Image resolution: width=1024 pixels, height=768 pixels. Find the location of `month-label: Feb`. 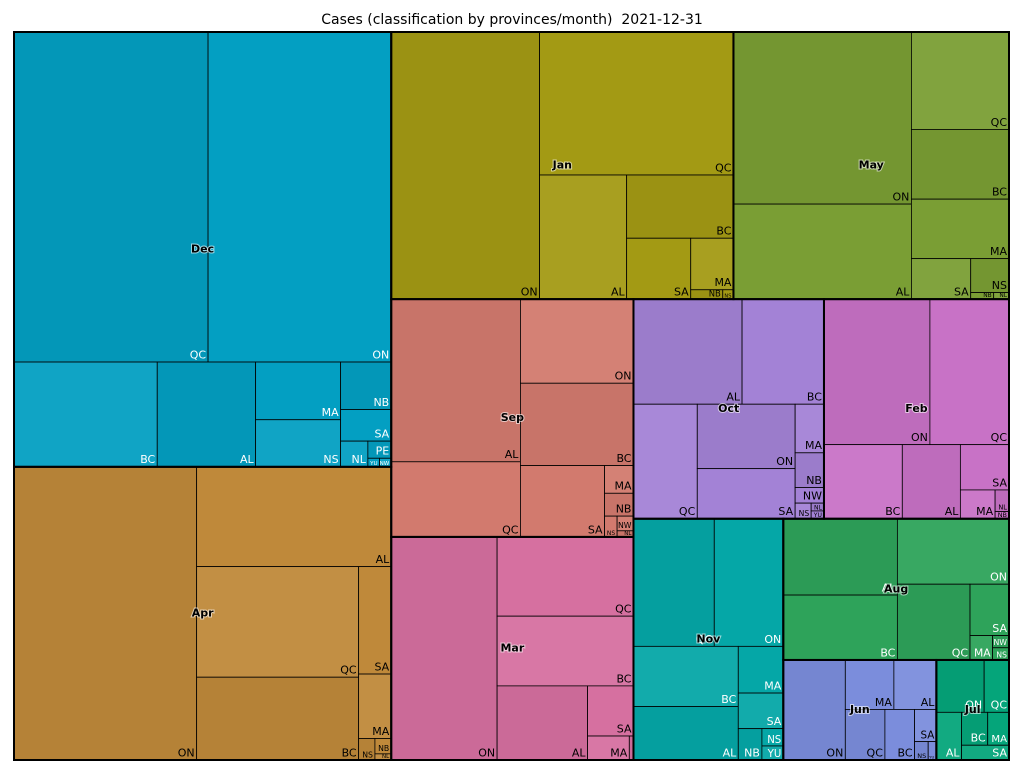

month-label: Feb is located at coordinates (916, 408).